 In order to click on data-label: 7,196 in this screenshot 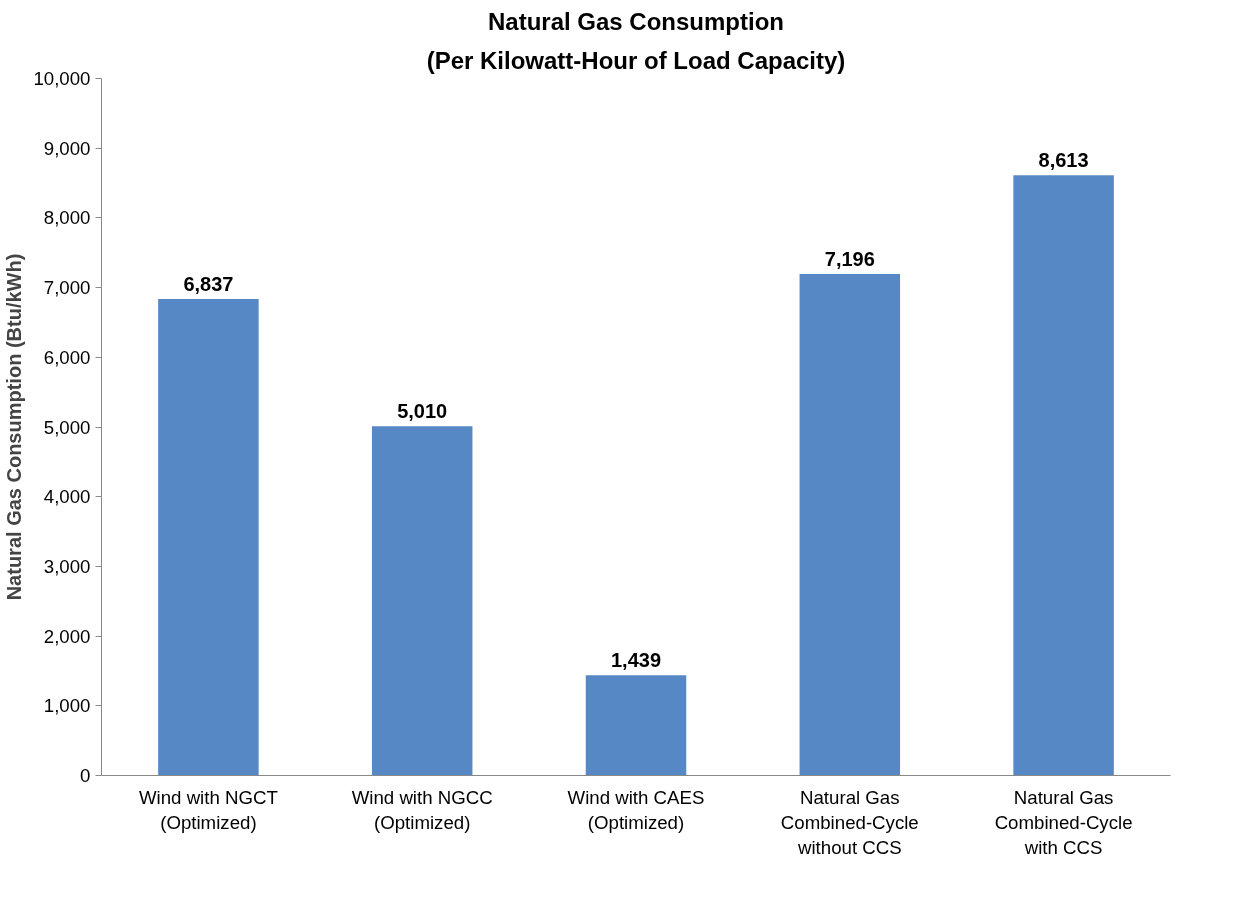, I will do `click(849, 258)`.